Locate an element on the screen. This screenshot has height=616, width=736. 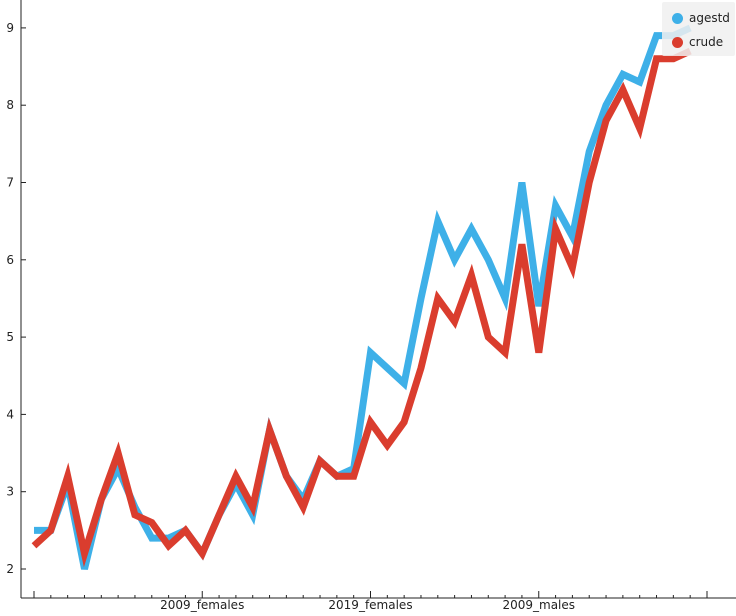
x-tick-label: 2009_females is located at coordinates (202, 605).